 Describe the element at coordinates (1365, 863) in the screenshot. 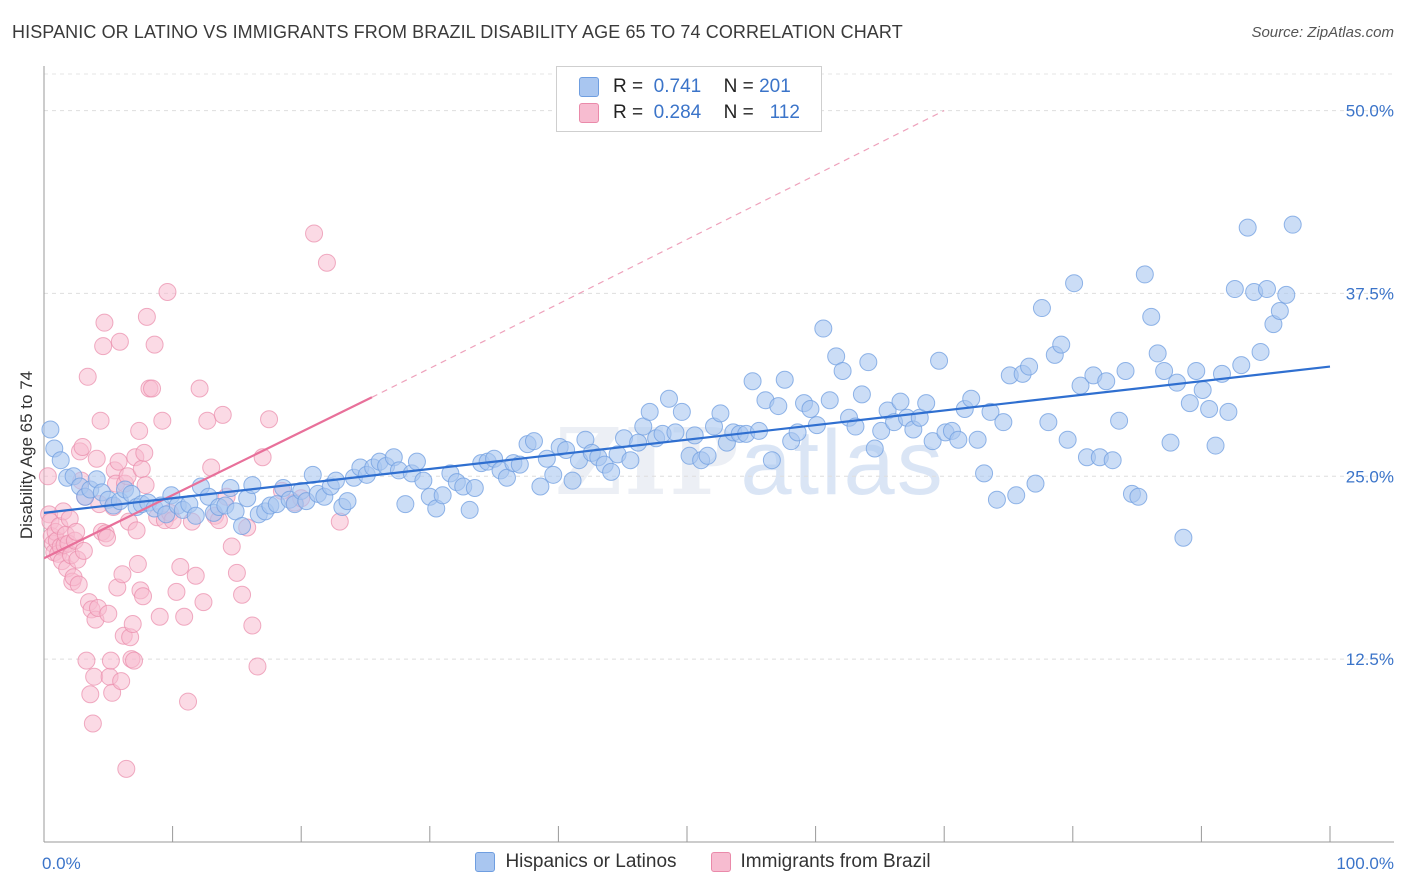

I see `x-tick-label: 100.0%` at that location.